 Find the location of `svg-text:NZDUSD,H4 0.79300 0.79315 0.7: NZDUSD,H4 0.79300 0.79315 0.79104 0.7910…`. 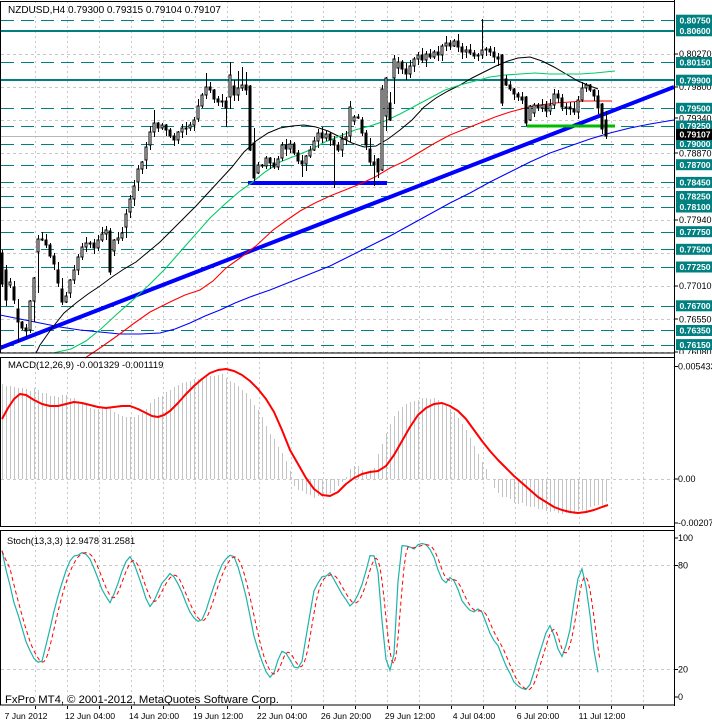

svg-text:NZDUSD,H4 0.79300 0.79315 0.7: NZDUSD,H4 0.79300 0.79315 0.79104 0.7910… is located at coordinates (114, 10).